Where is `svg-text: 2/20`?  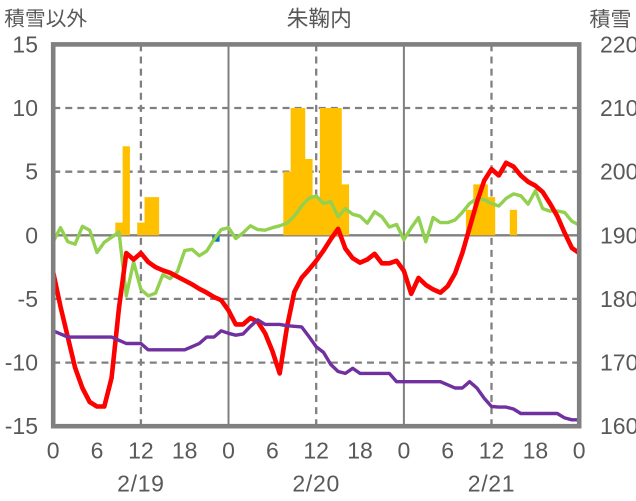 svg-text: 2/20 is located at coordinates (316, 484).